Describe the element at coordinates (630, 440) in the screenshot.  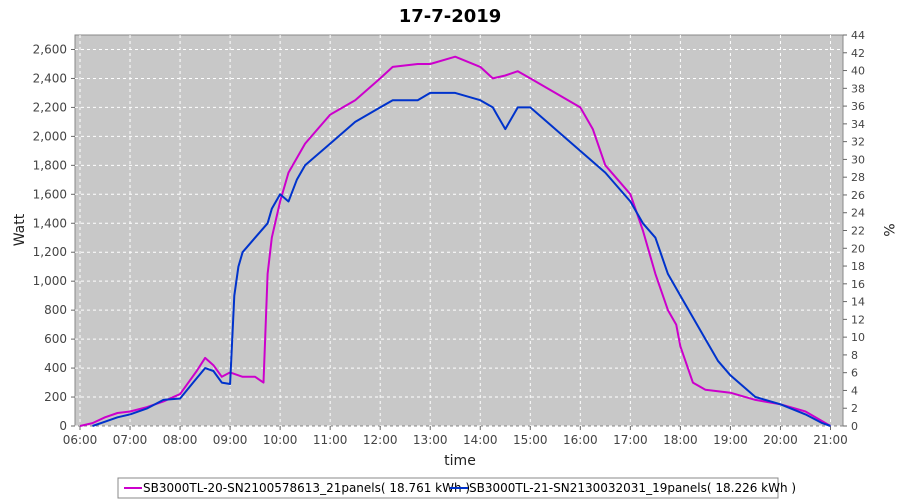
I see `x-tick-label: 17:00` at that location.